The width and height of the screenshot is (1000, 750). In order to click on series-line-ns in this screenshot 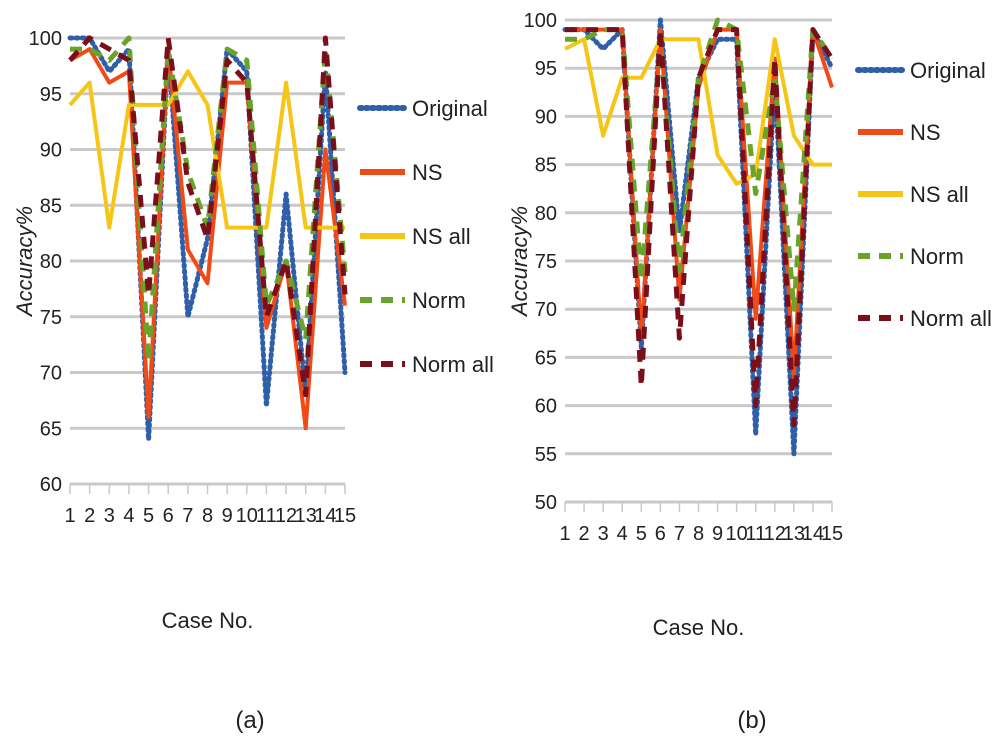, I will do `click(208, 239)`.